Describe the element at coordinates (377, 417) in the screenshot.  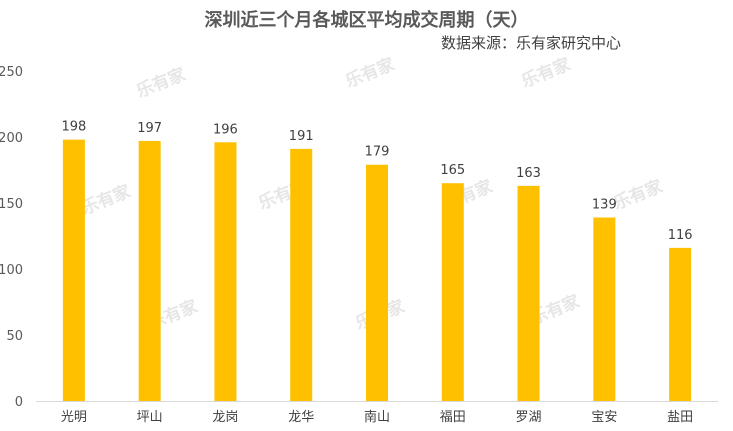
I see `x-tick-label: 南山` at that location.